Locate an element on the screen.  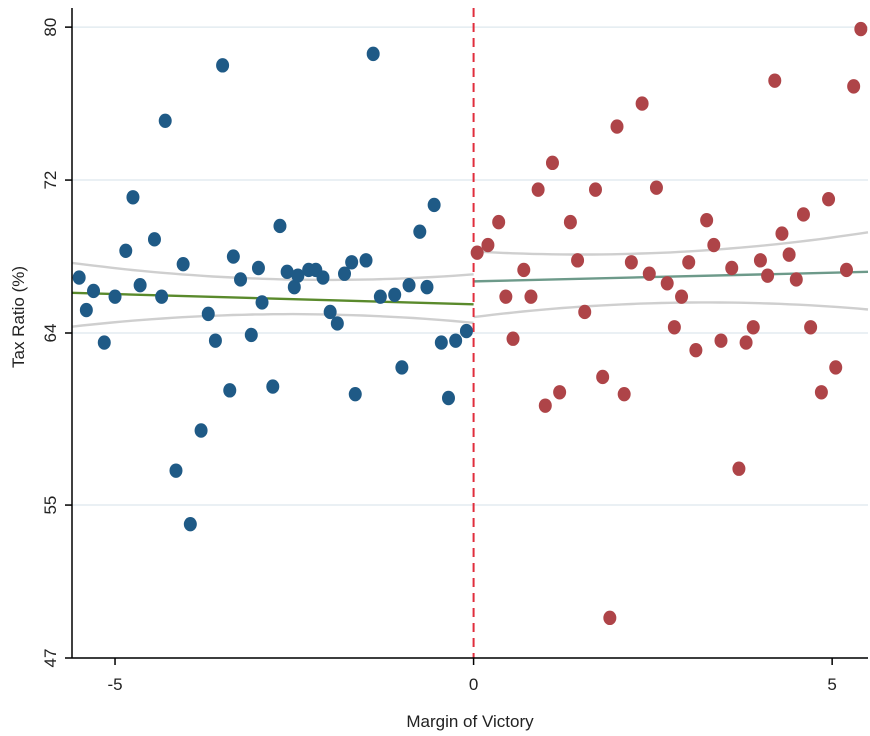
x-tick-label: 0 is located at coordinates (473, 684).